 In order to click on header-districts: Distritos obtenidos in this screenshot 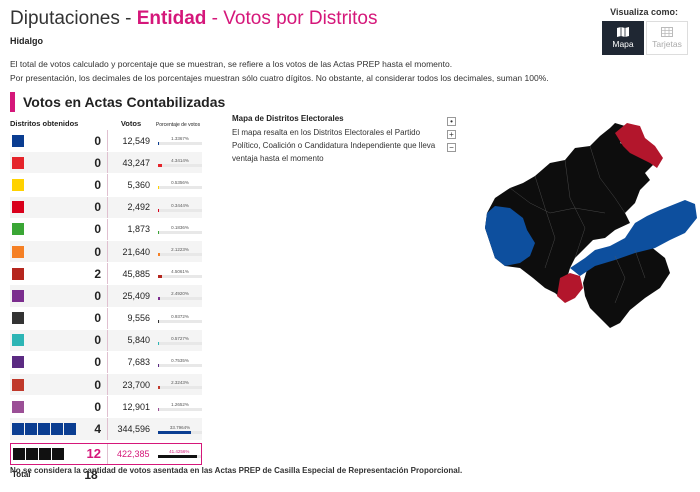, I will do `click(44, 123)`.